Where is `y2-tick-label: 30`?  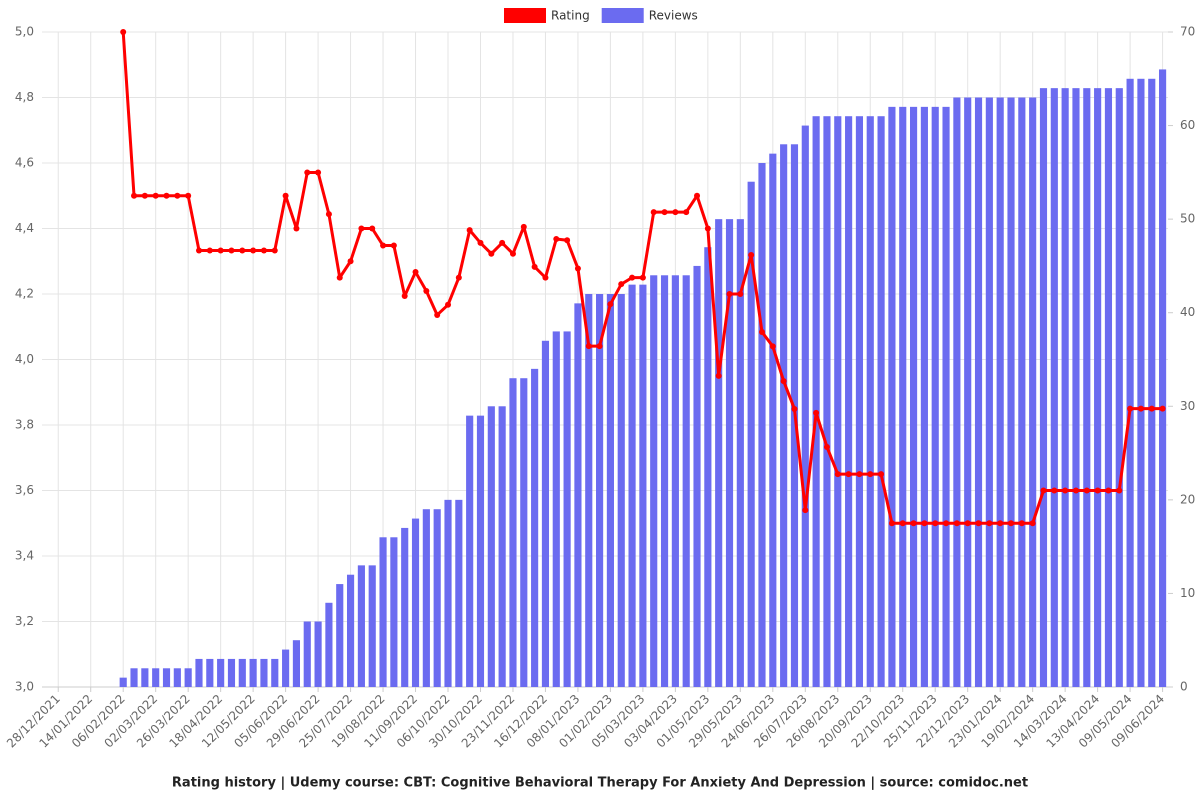 y2-tick-label: 30 is located at coordinates (1187, 406).